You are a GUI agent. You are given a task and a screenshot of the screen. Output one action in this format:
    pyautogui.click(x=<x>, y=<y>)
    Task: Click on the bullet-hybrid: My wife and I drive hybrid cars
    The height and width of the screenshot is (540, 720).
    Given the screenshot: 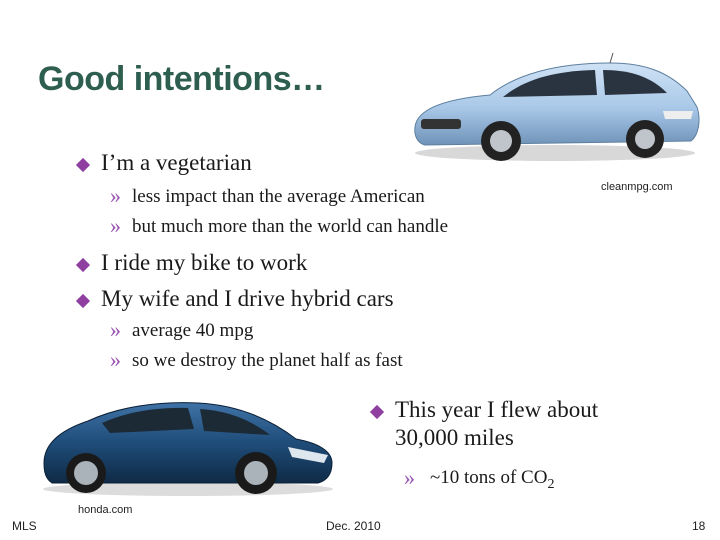 What is the action you would take?
    pyautogui.click(x=247, y=298)
    